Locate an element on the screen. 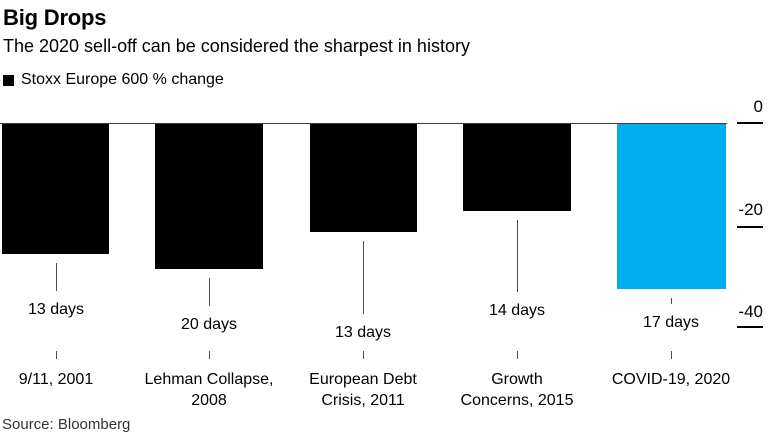 Image resolution: width=783 pixels, height=437 pixels. page-title: Big Drops is located at coordinates (55, 17).